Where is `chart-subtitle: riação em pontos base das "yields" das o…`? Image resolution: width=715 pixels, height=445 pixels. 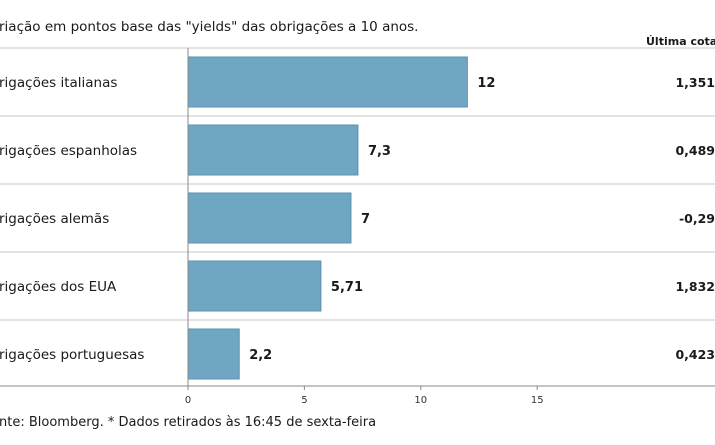 chart-subtitle: riação em pontos base das "yields" das o… is located at coordinates (209, 27).